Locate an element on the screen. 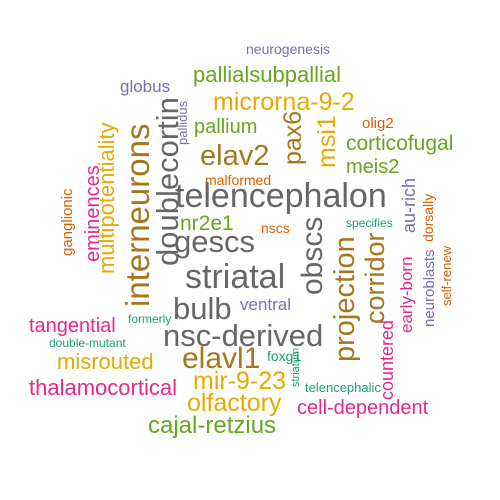  word-interneurons: interneurons is located at coordinates (137, 215).